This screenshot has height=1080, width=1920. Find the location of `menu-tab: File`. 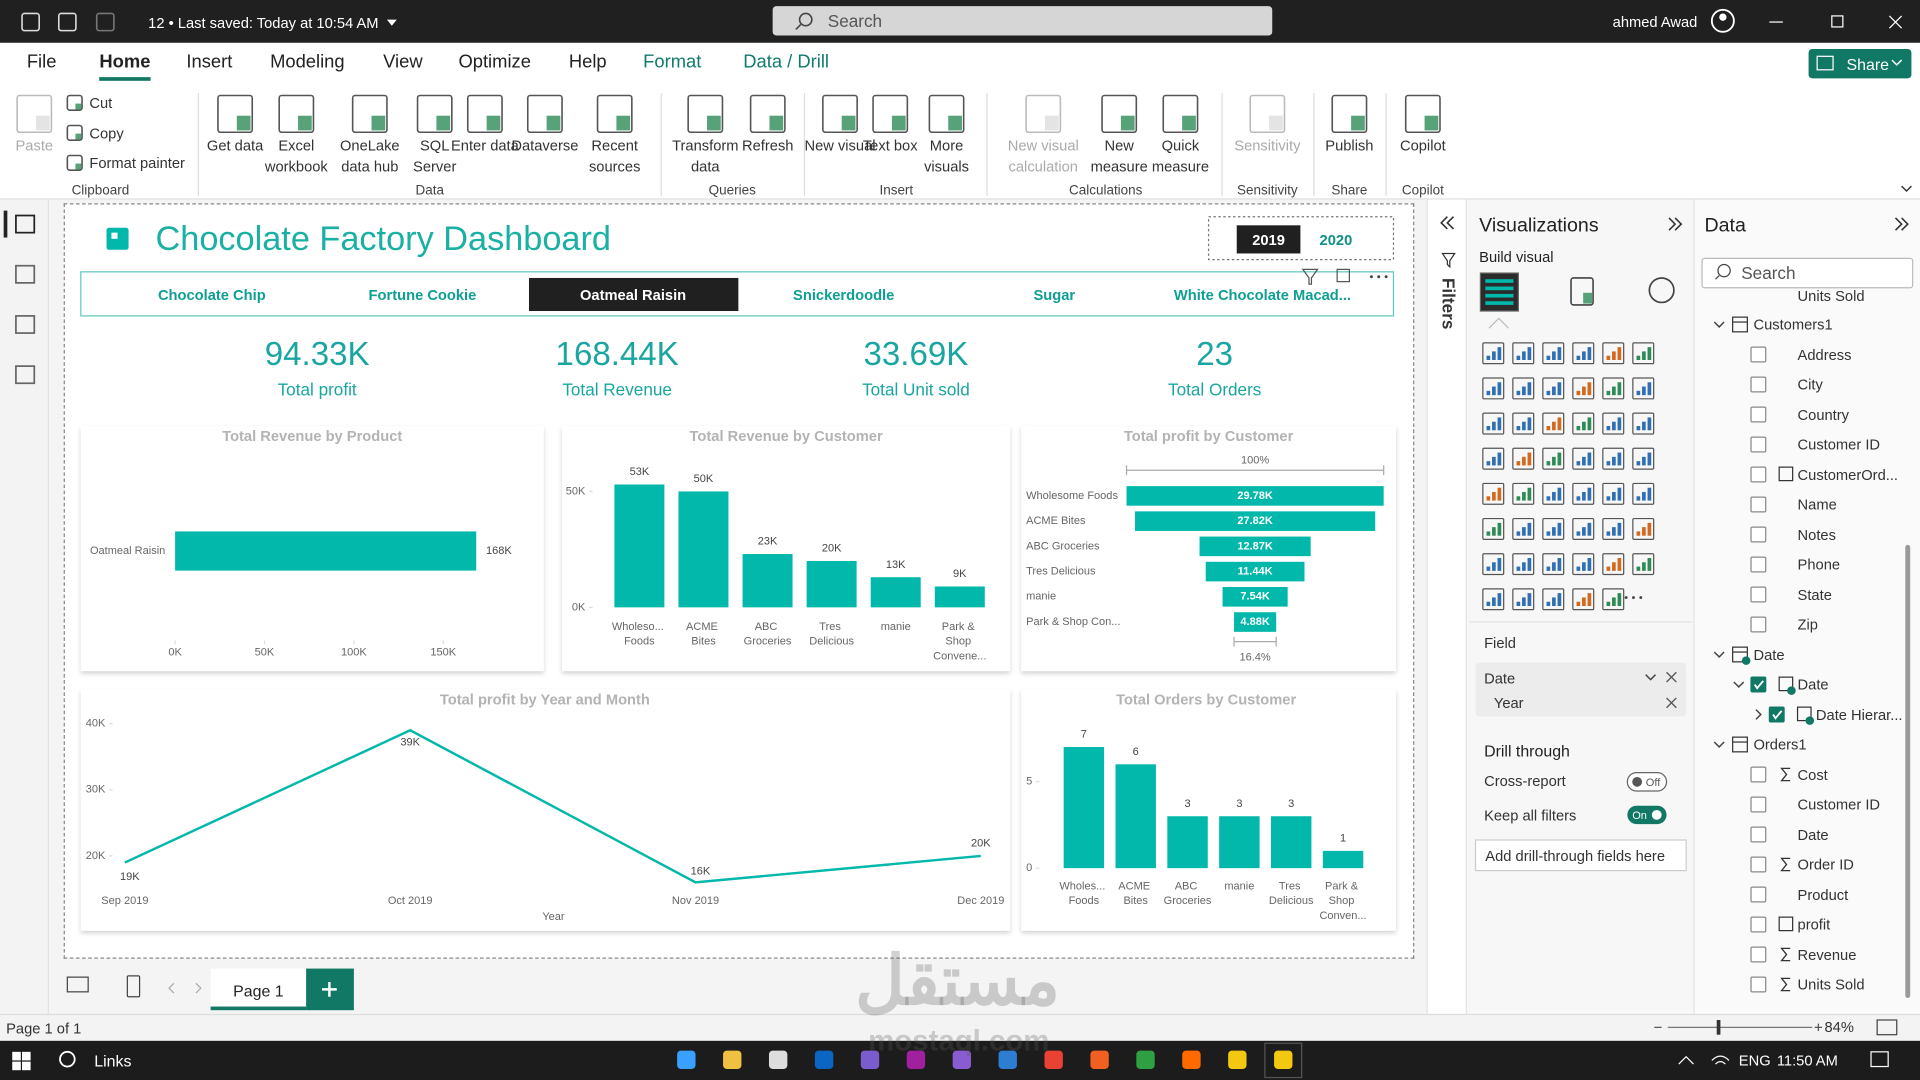

menu-tab: File is located at coordinates (41, 62).